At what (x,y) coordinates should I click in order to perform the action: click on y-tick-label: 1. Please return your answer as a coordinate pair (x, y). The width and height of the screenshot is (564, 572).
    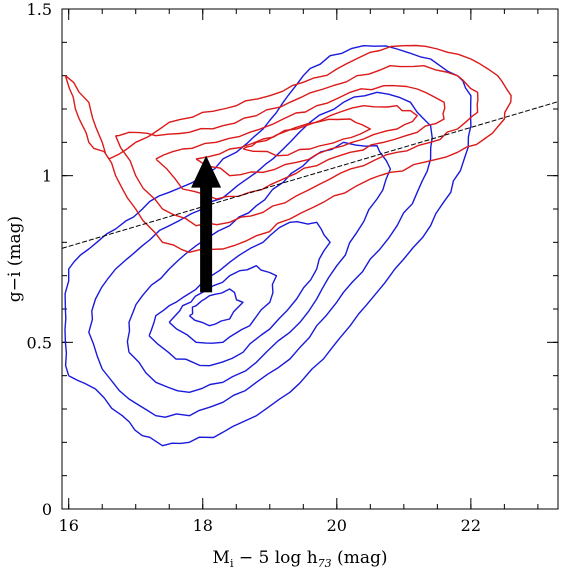
    Looking at the image, I should click on (47, 176).